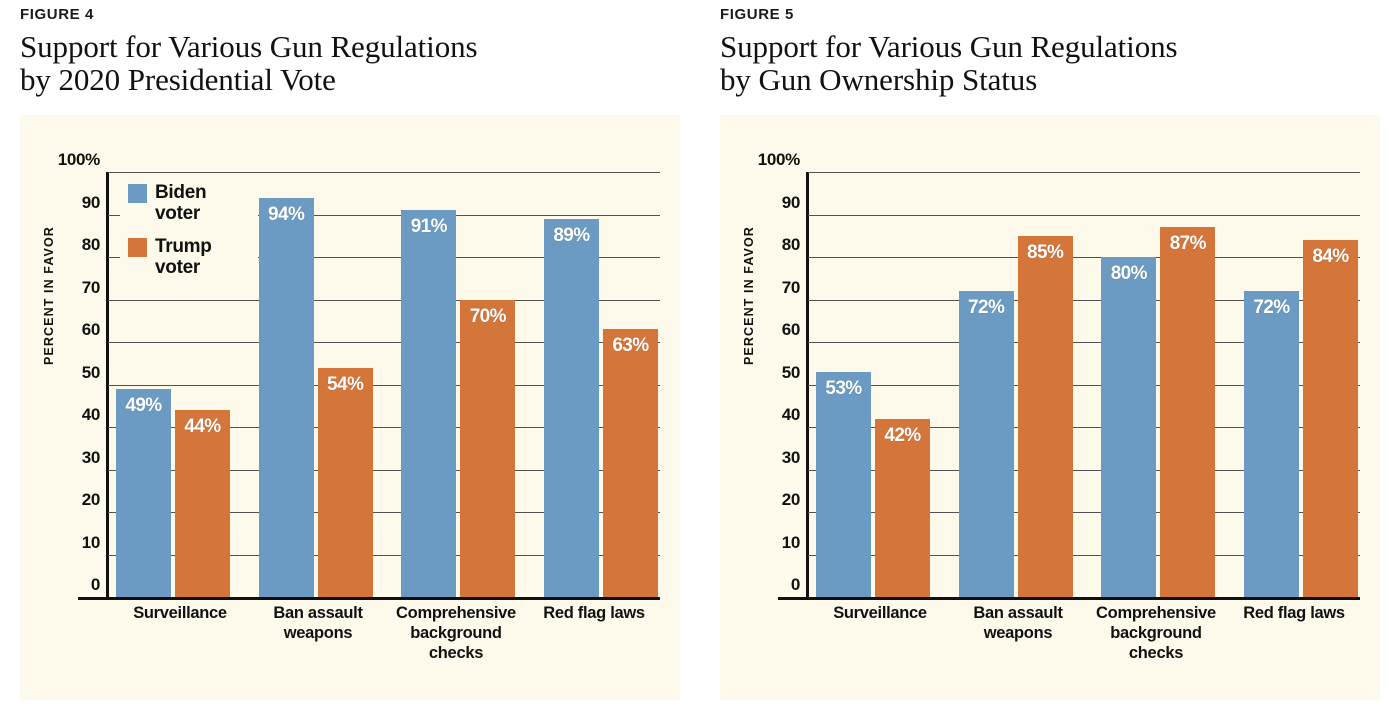 The width and height of the screenshot is (1400, 724). I want to click on bar-value-label: 85%, so click(1045, 252).